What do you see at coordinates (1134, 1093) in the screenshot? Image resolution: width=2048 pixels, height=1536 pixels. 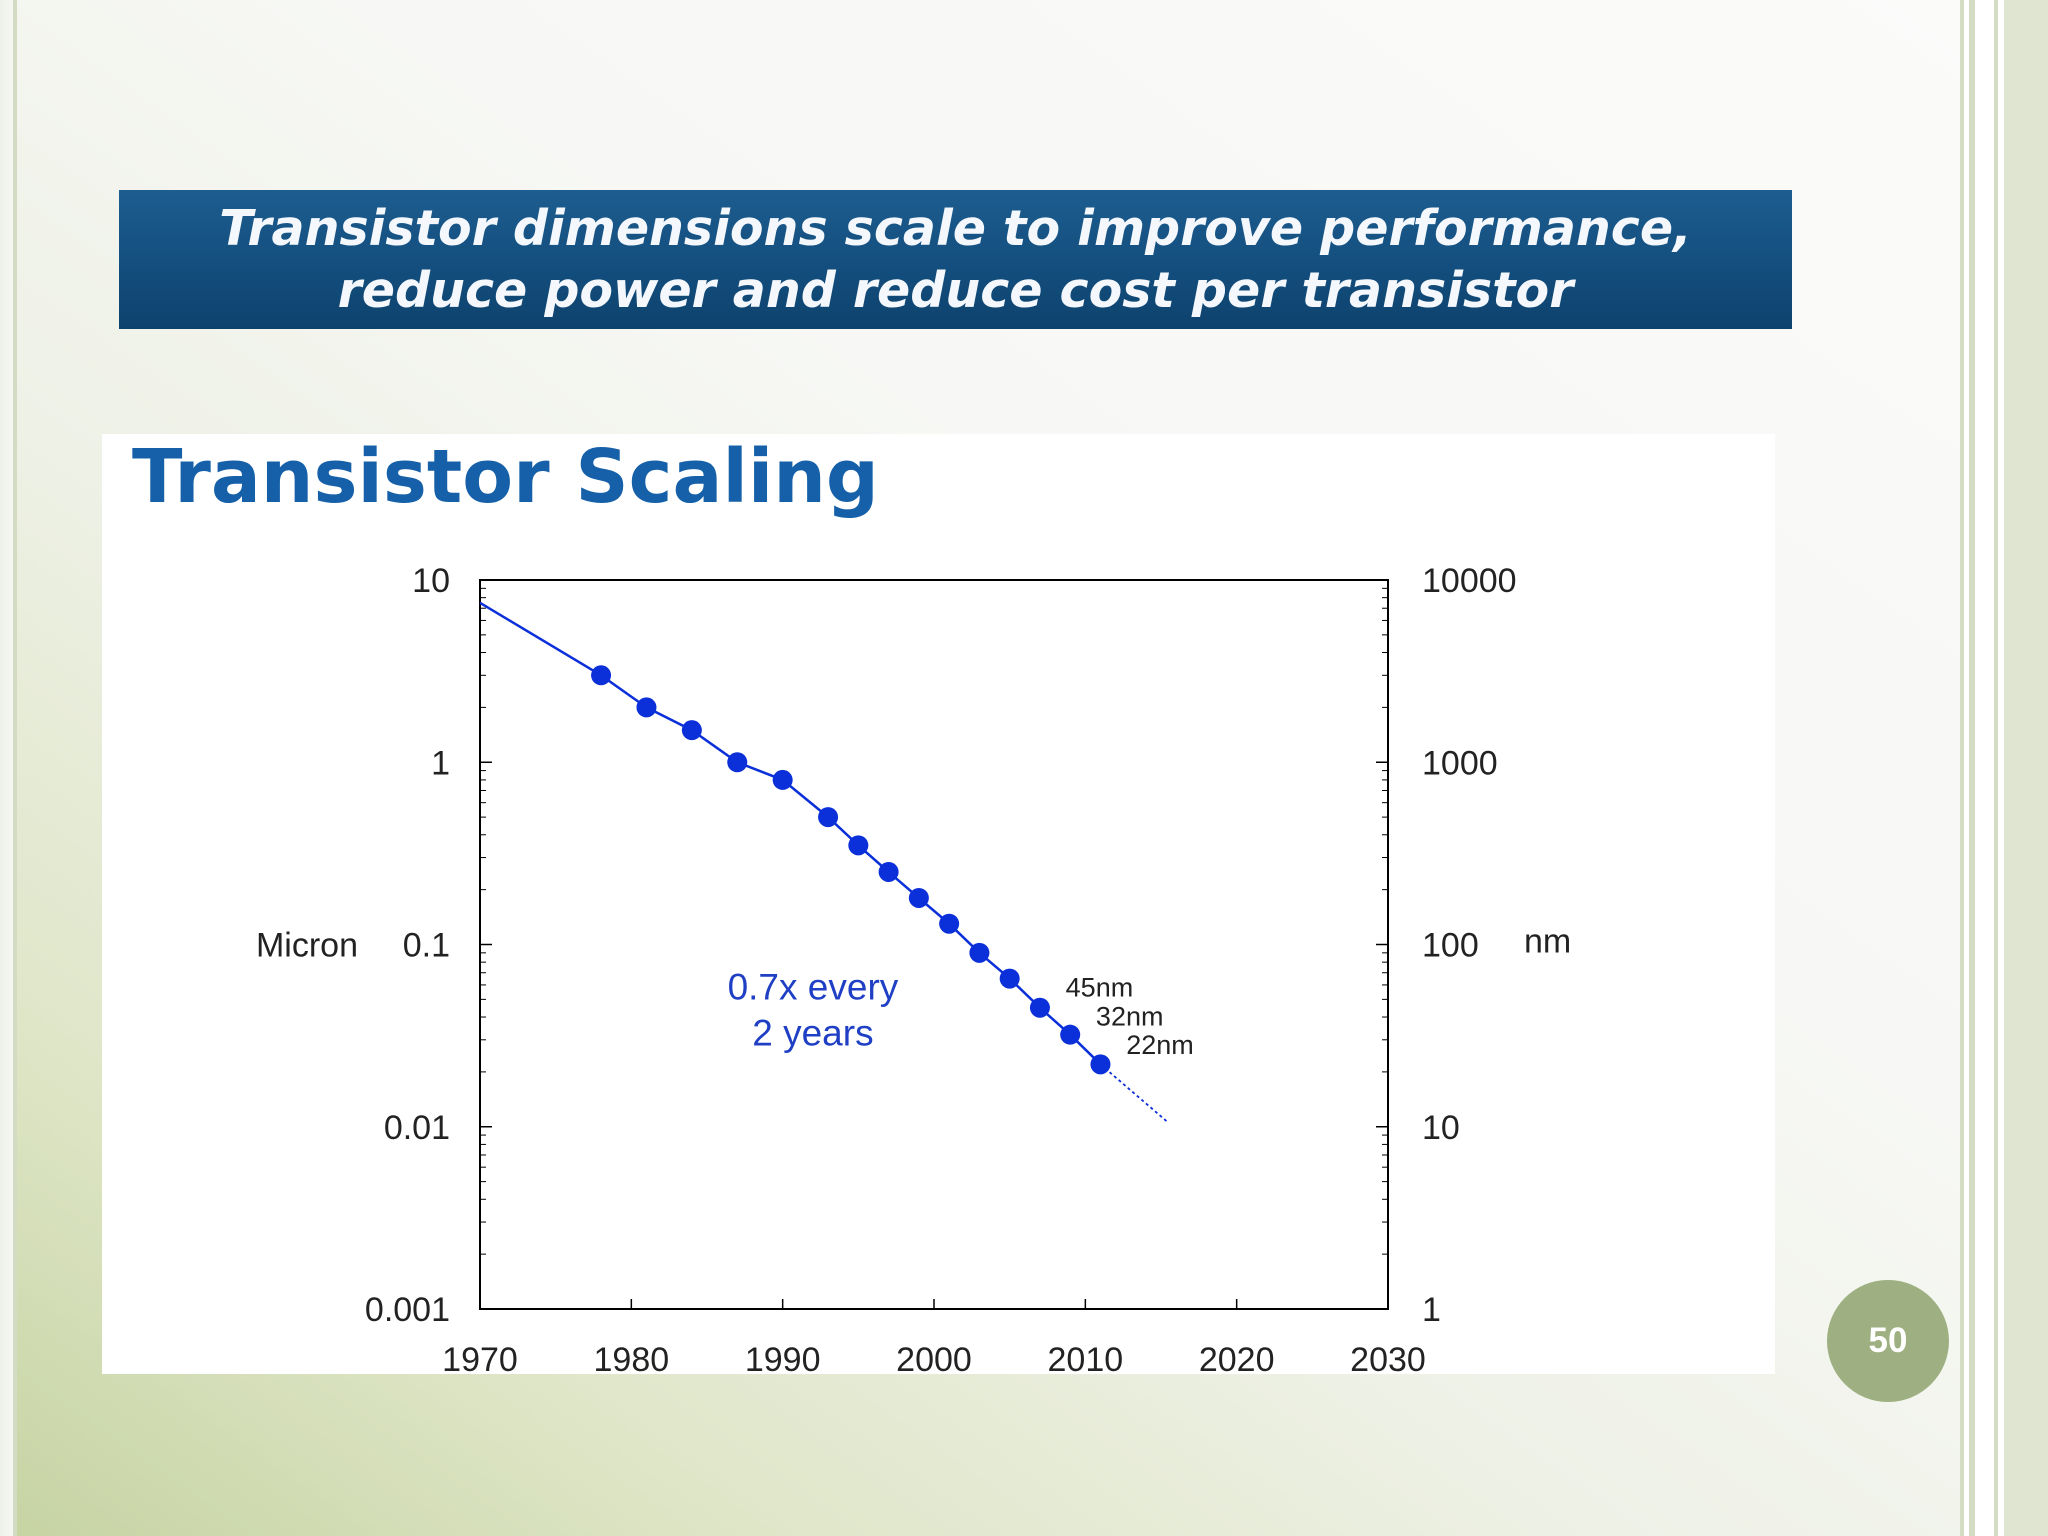 I see `projection-line` at bounding box center [1134, 1093].